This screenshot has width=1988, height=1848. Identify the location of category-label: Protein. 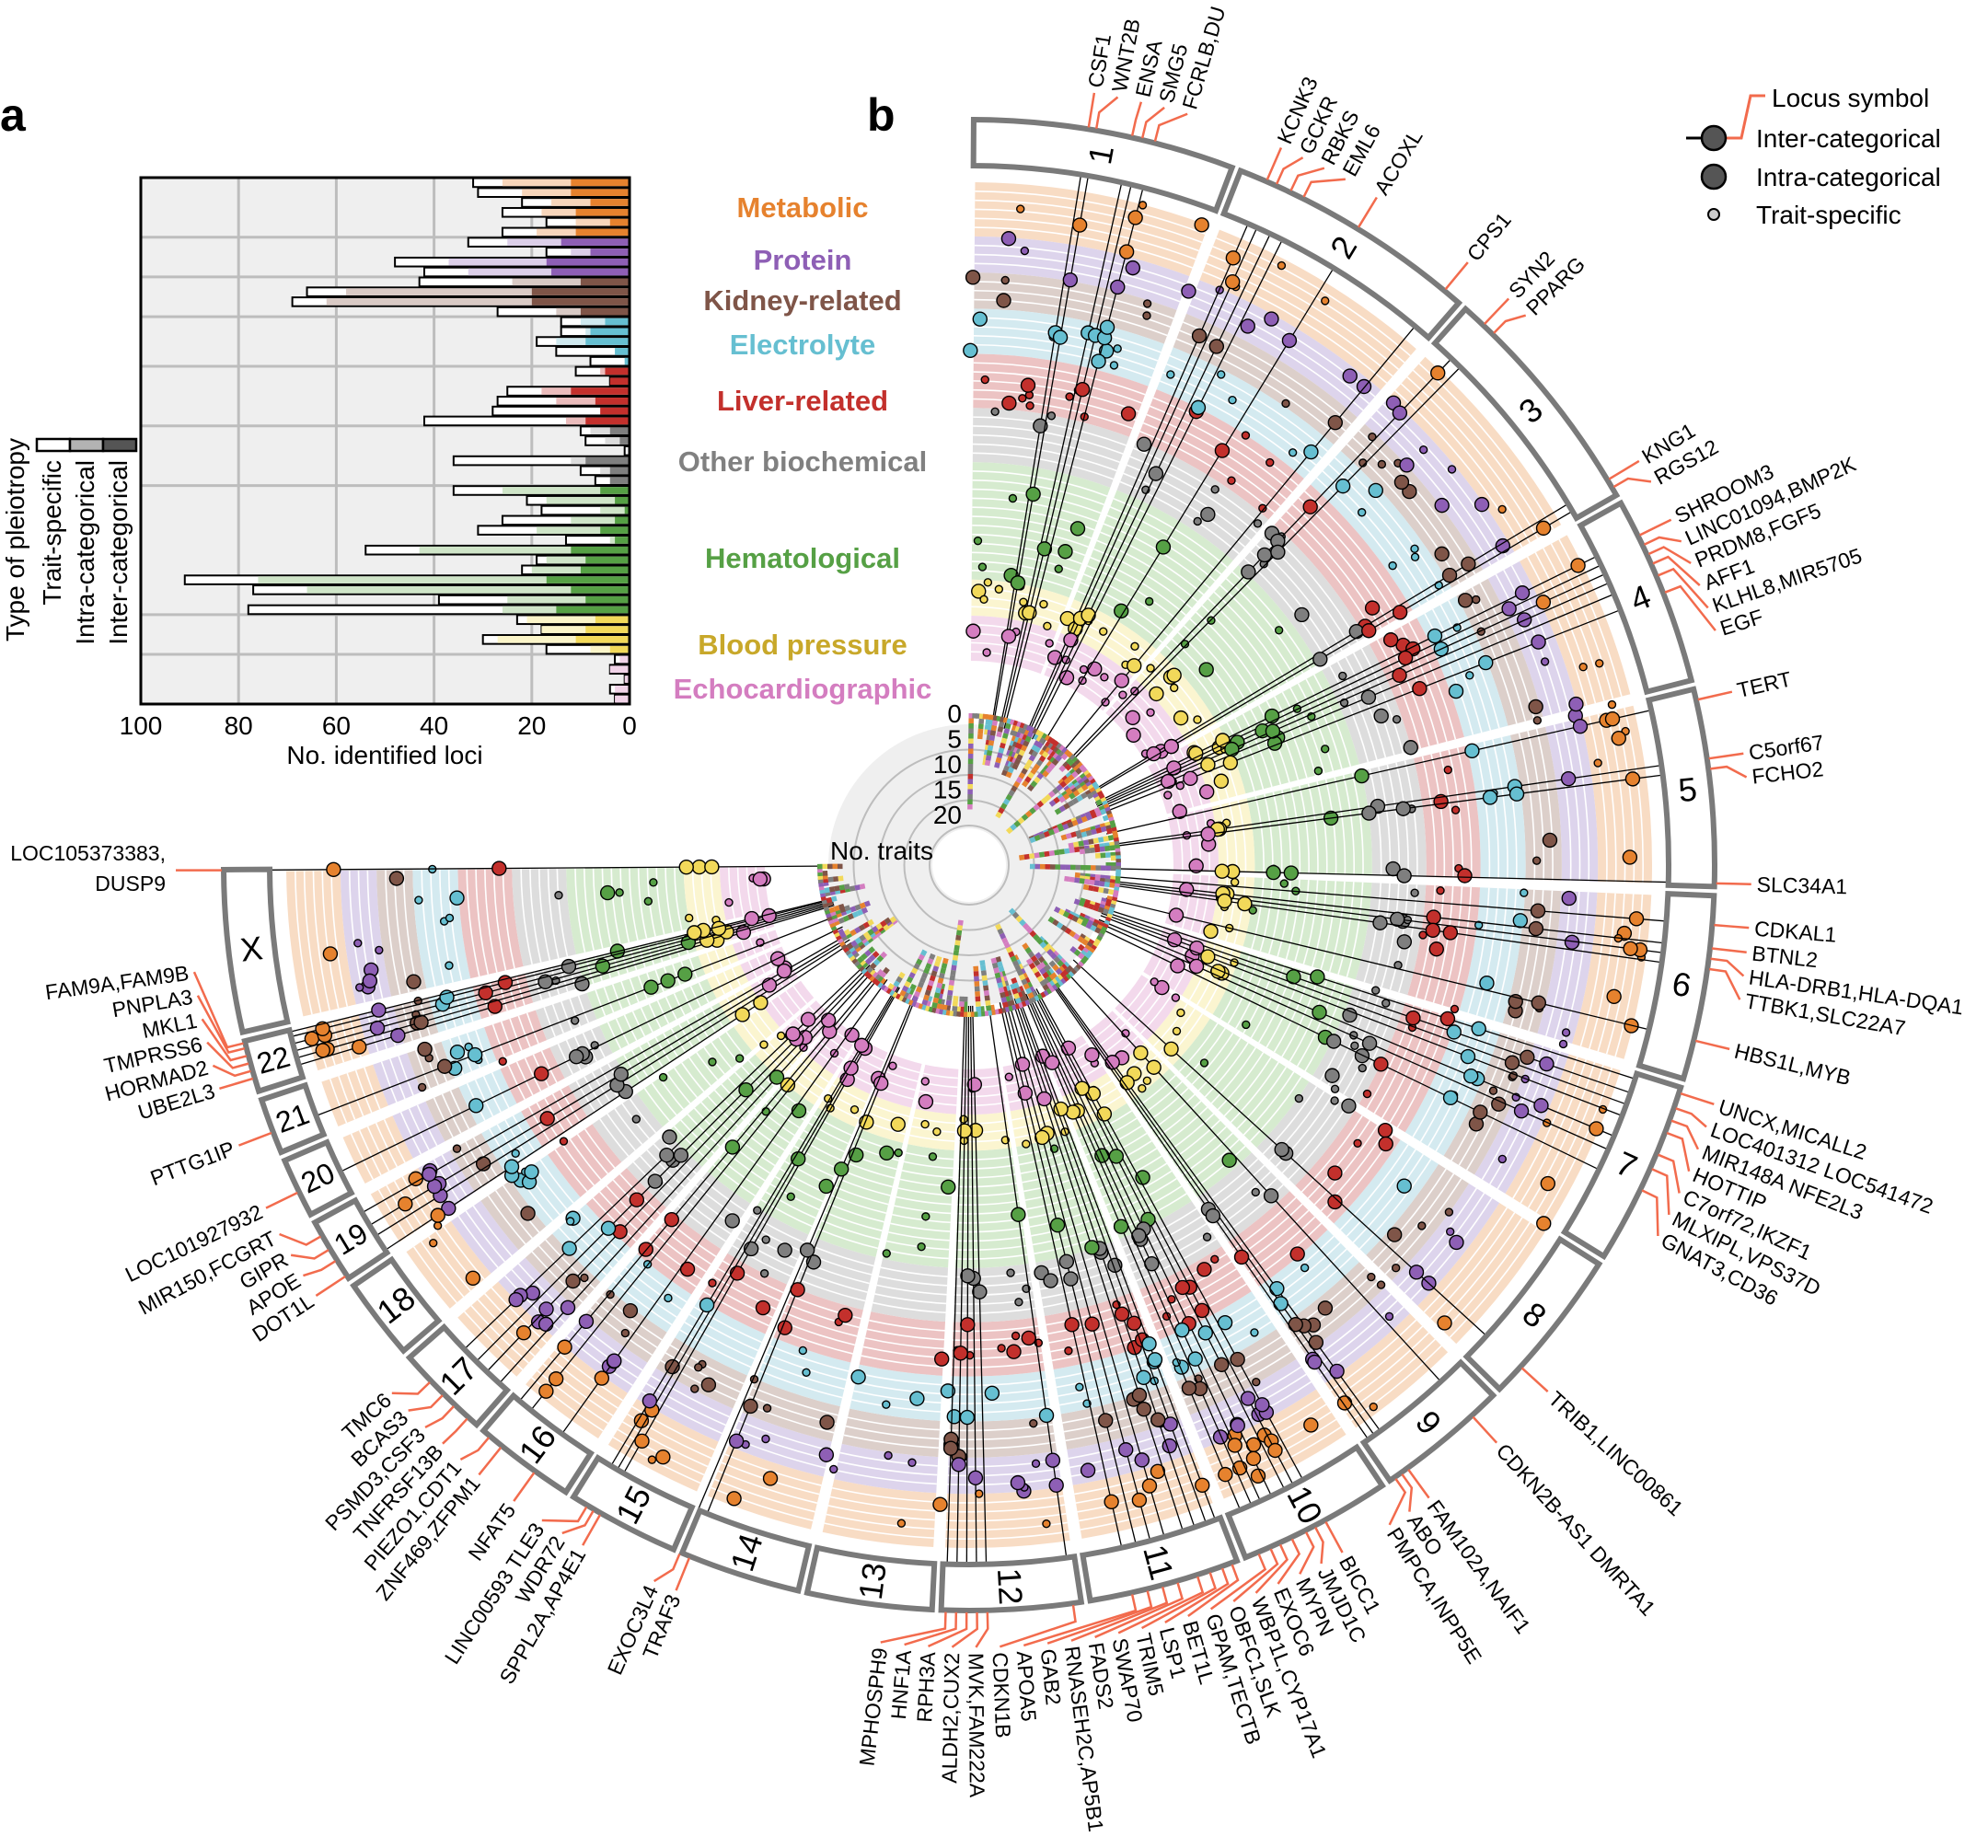
(803, 260).